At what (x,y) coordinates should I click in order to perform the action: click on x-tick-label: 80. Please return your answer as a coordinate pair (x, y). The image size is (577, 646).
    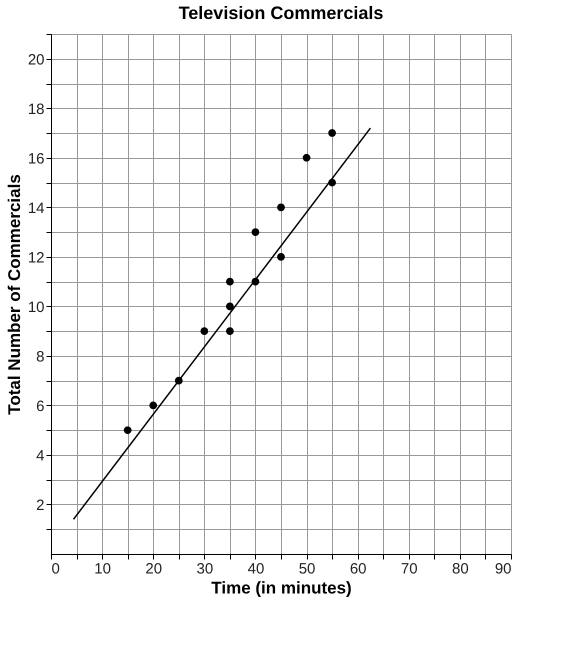
    Looking at the image, I should click on (460, 569).